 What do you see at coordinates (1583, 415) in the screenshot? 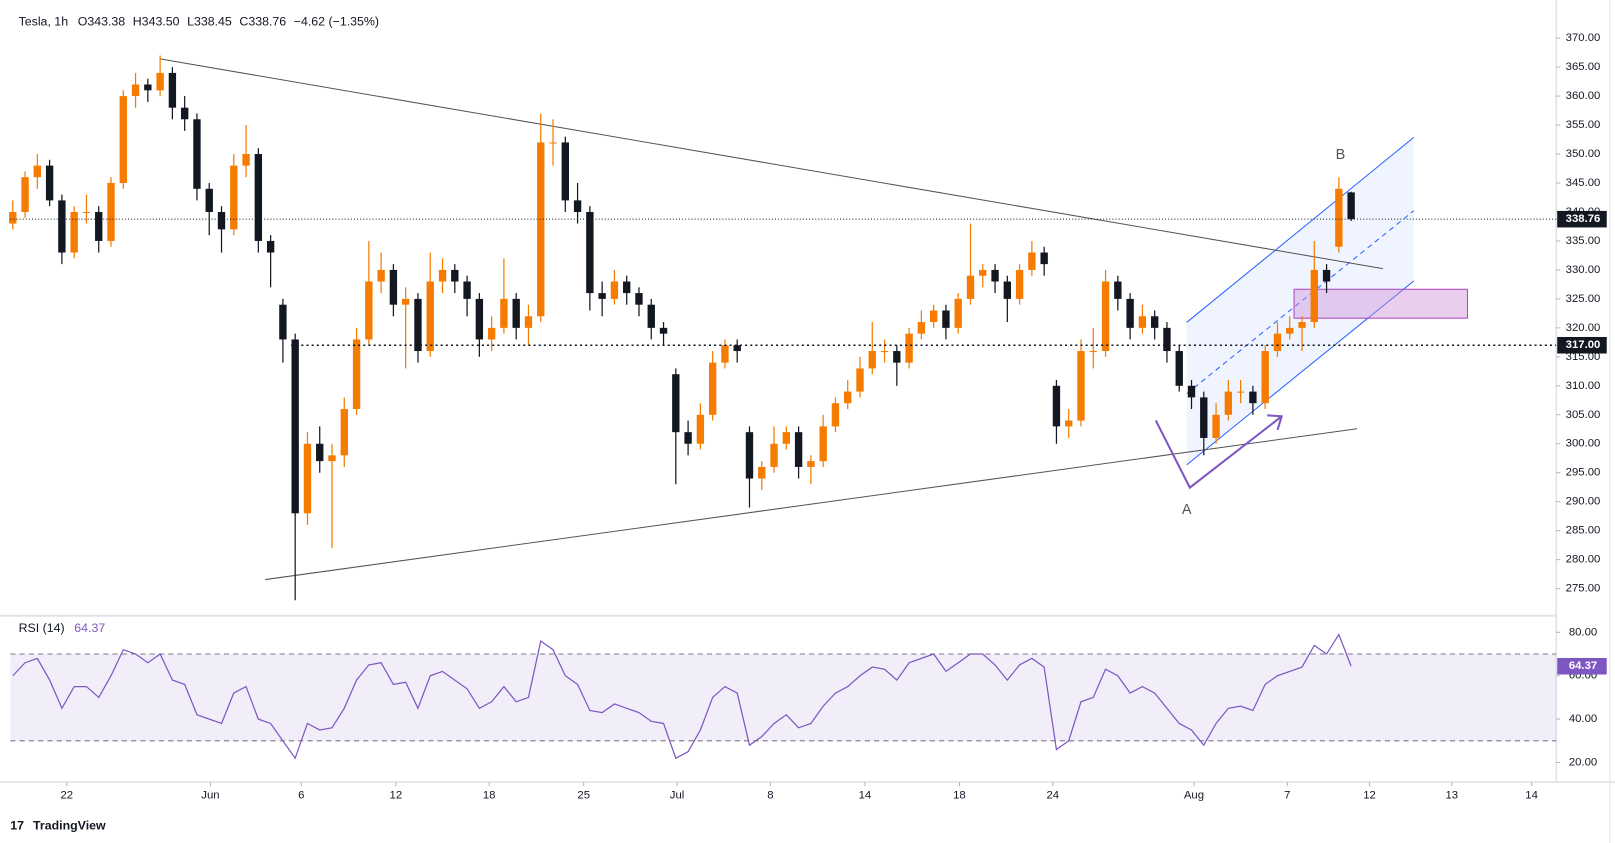
I see `y-tick-label: 305.00` at bounding box center [1583, 415].